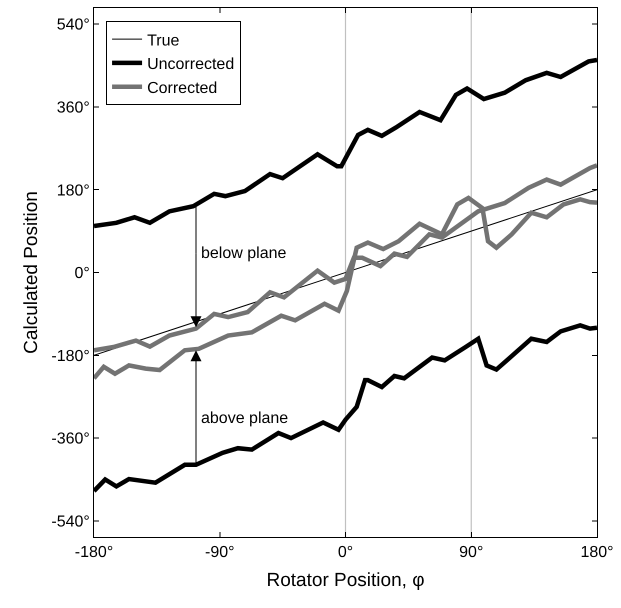 This screenshot has width=621, height=608. Describe the element at coordinates (597, 553) in the screenshot. I see `x-tick-label: 180°` at that location.